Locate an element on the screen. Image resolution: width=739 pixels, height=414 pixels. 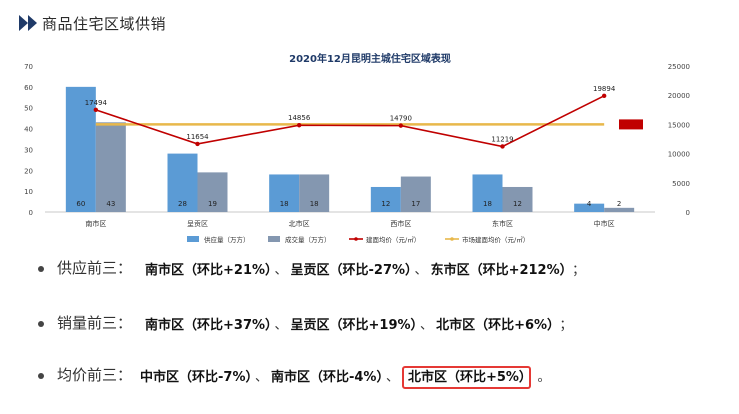
bar-value-label: 17 is located at coordinates (415, 204).